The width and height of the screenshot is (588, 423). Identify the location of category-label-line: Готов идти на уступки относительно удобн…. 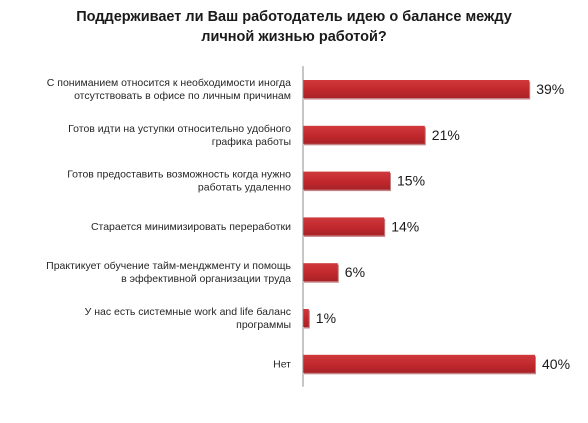
(179, 129).